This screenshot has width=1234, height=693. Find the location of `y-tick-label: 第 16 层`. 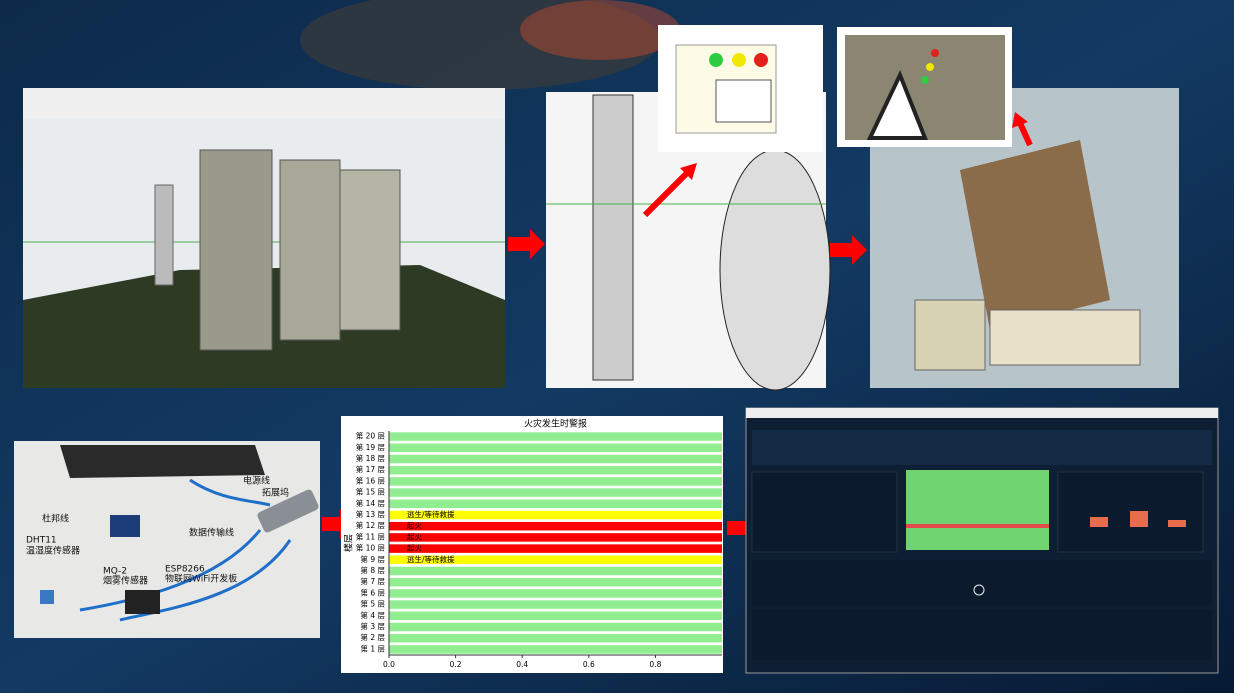

y-tick-label: 第 16 层 is located at coordinates (371, 480).